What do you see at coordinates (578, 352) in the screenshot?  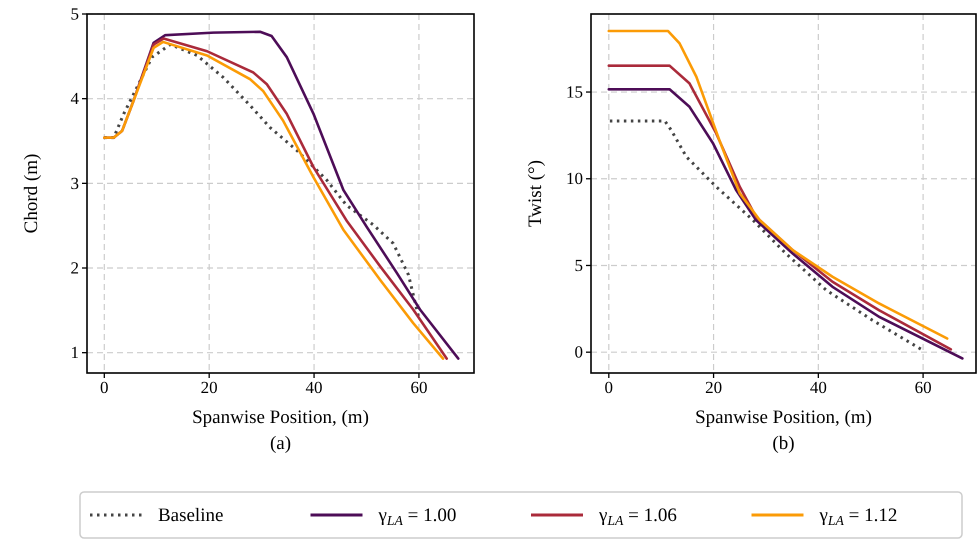 I see `y-tick-label: 0` at bounding box center [578, 352].